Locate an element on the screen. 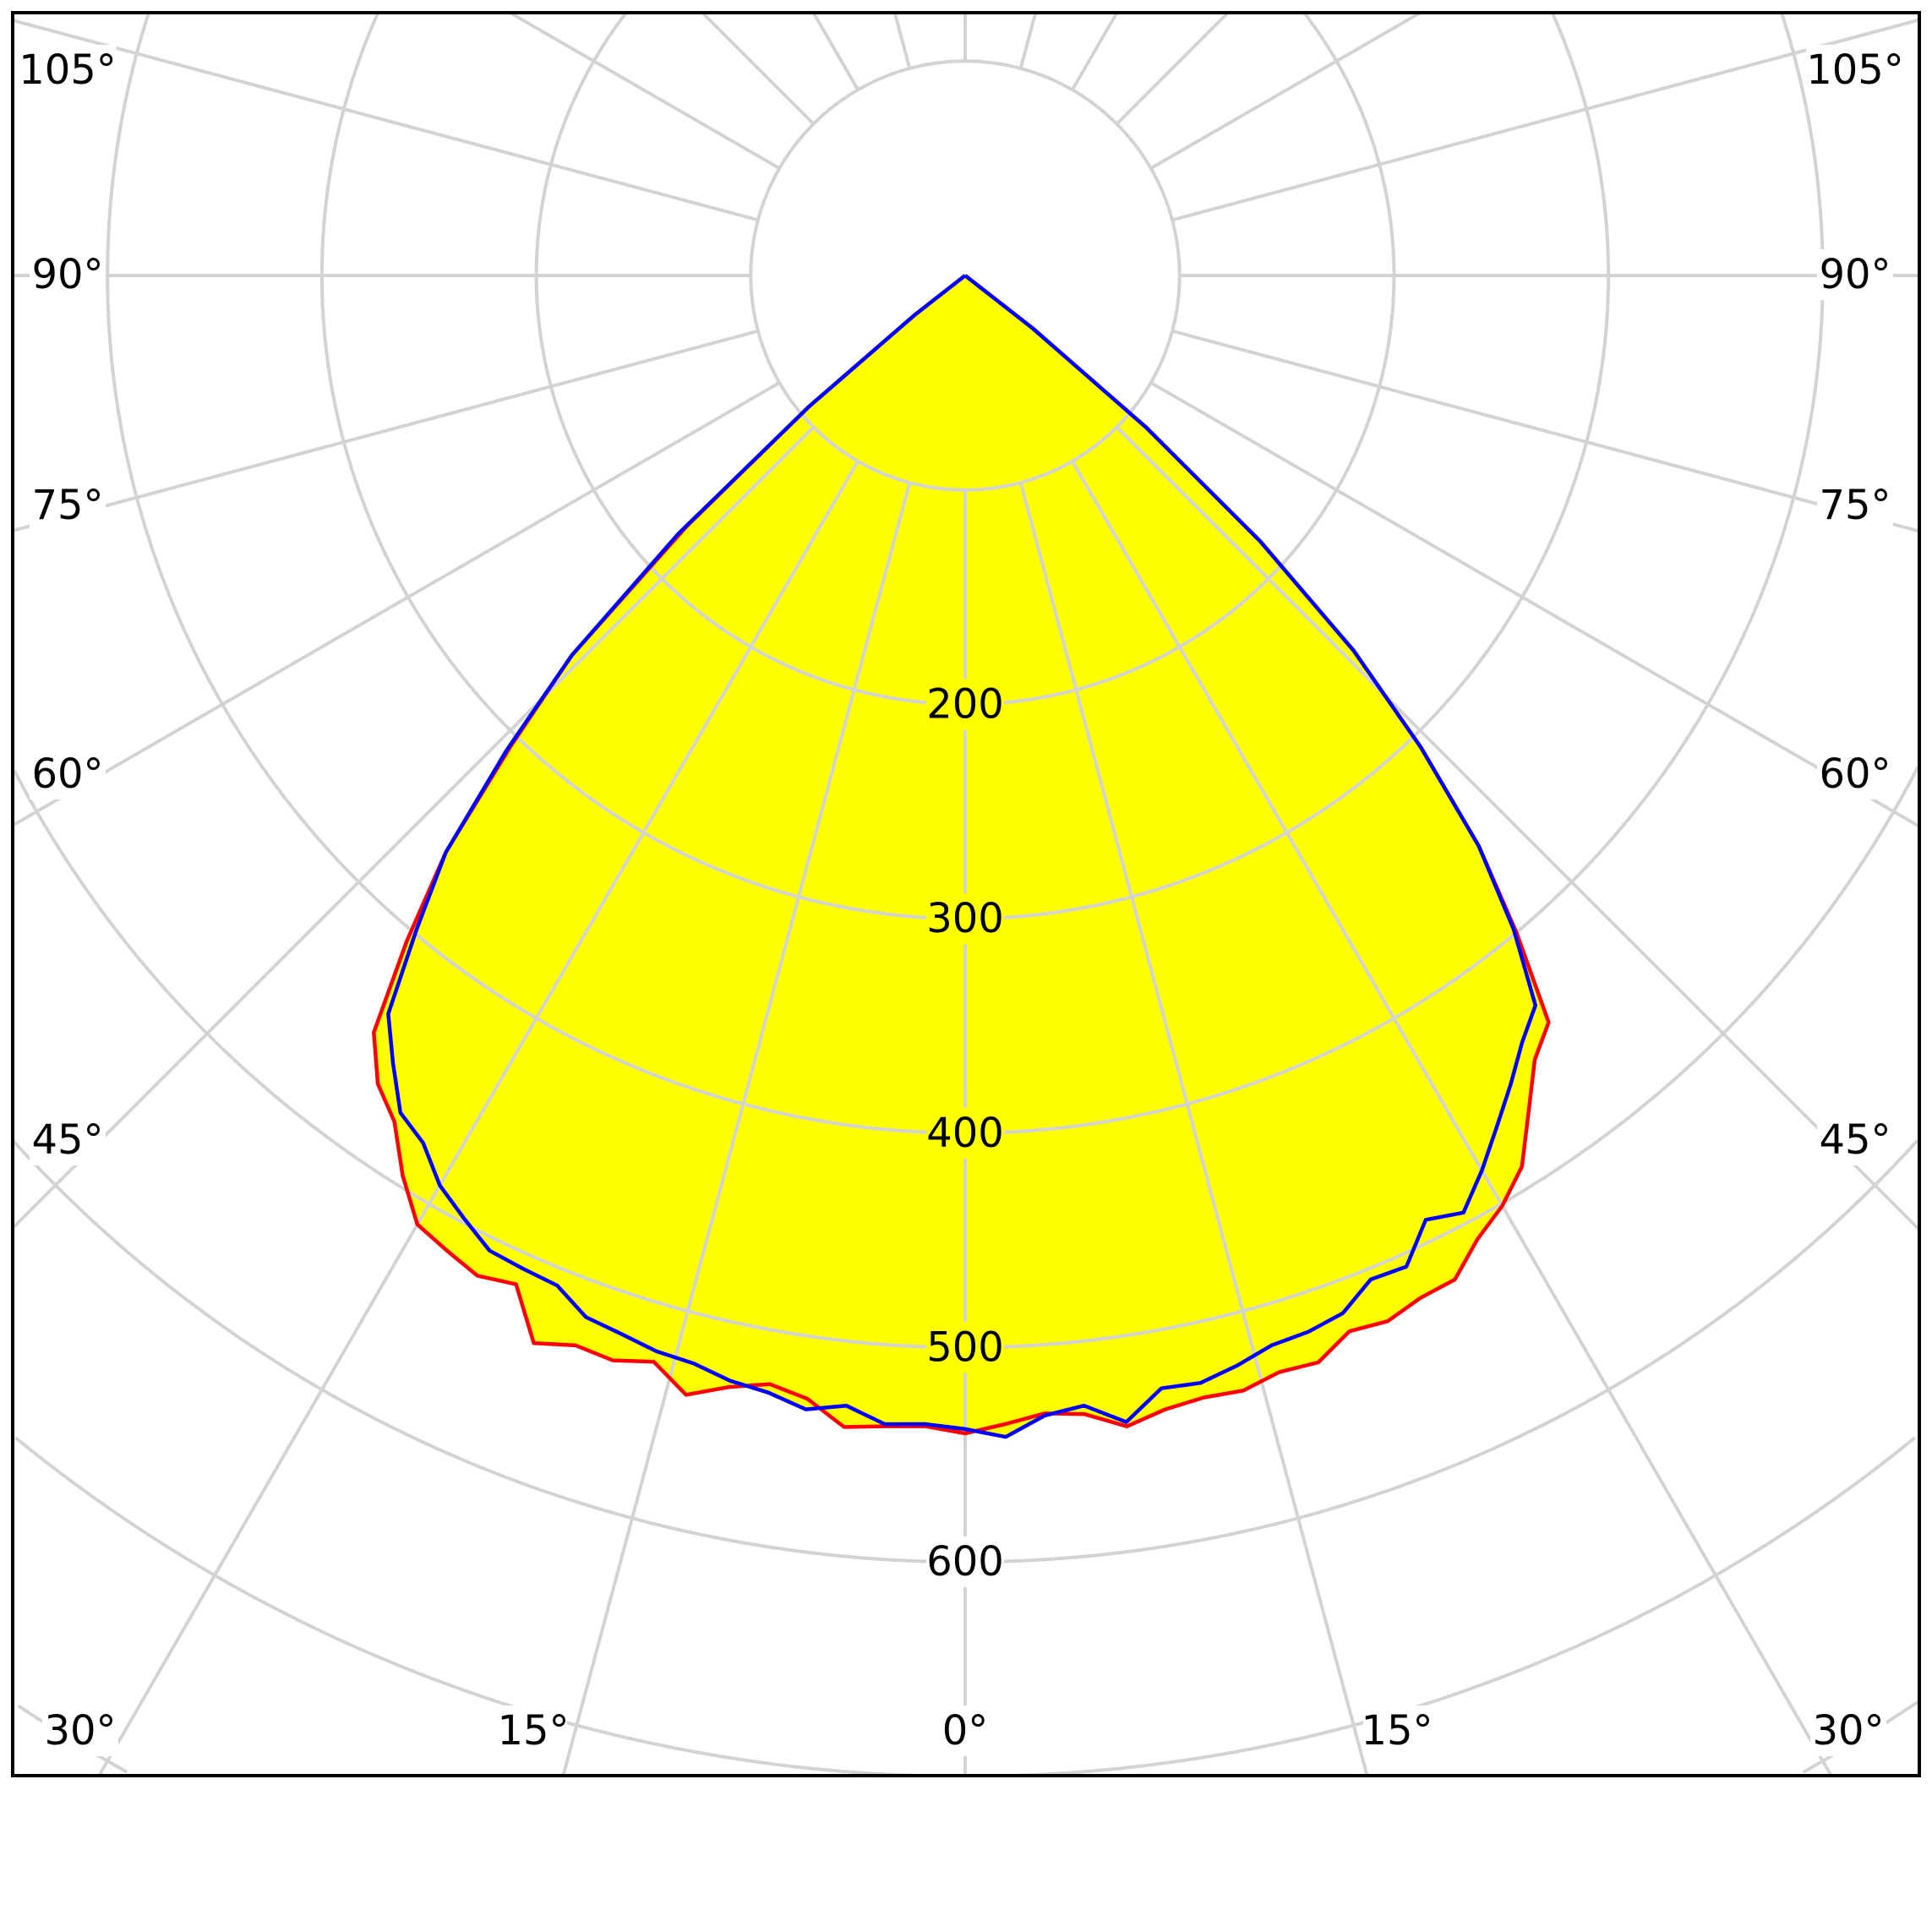 The image size is (1932, 1932). angle-label-right: 30° is located at coordinates (1848, 1731).